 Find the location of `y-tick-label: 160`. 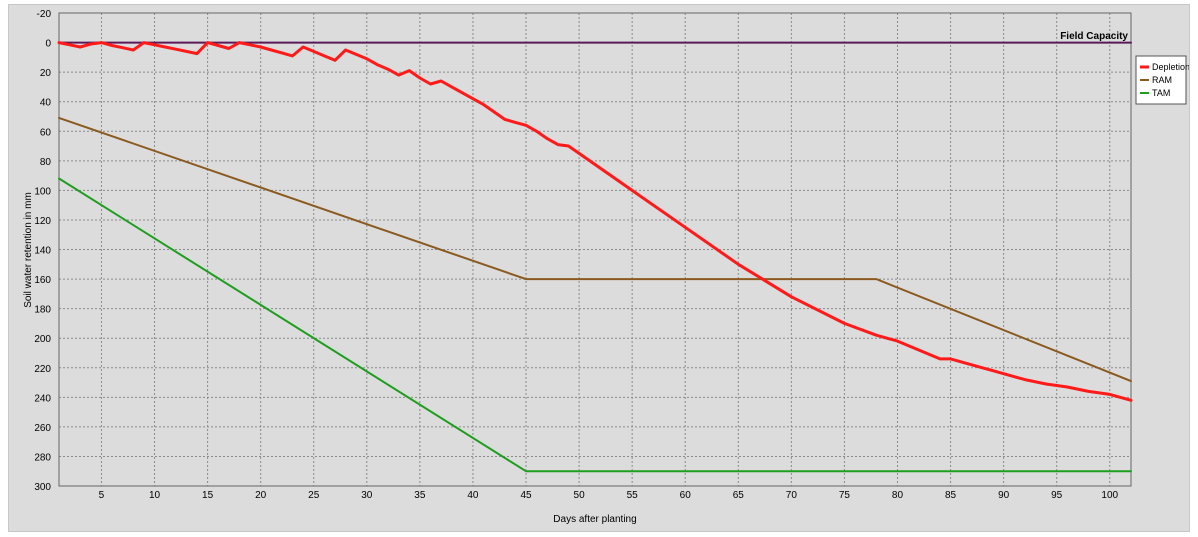

y-tick-label: 160 is located at coordinates (42, 280).